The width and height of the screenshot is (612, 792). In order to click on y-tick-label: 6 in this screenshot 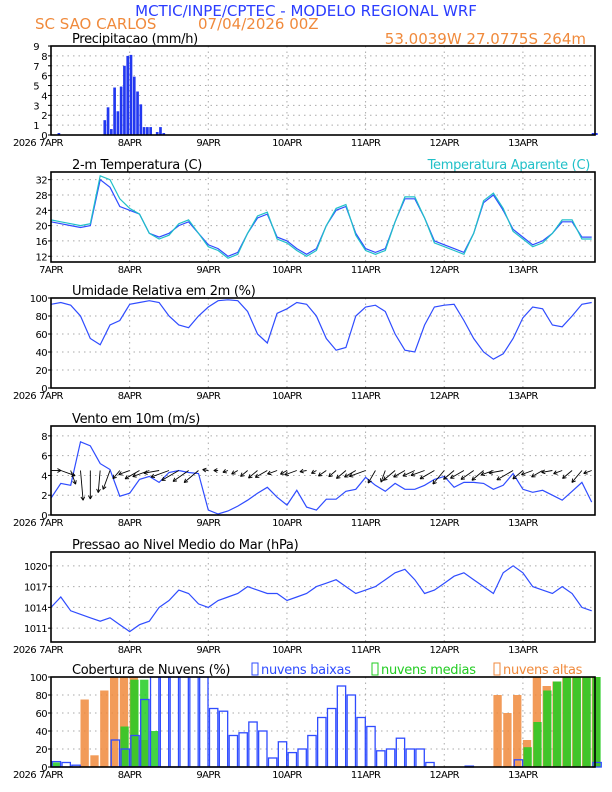, I will do `click(44, 77)`.